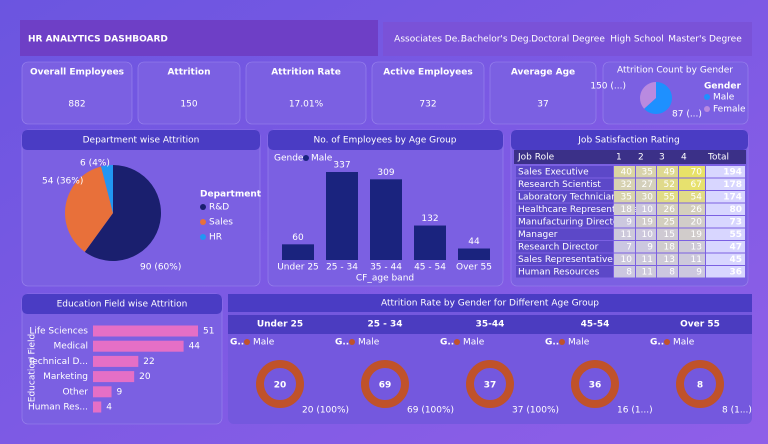 Image resolution: width=768 pixels, height=444 pixels. Describe the element at coordinates (342, 268) in the screenshot. I see `x-tick-label: 25 - 34` at that location.